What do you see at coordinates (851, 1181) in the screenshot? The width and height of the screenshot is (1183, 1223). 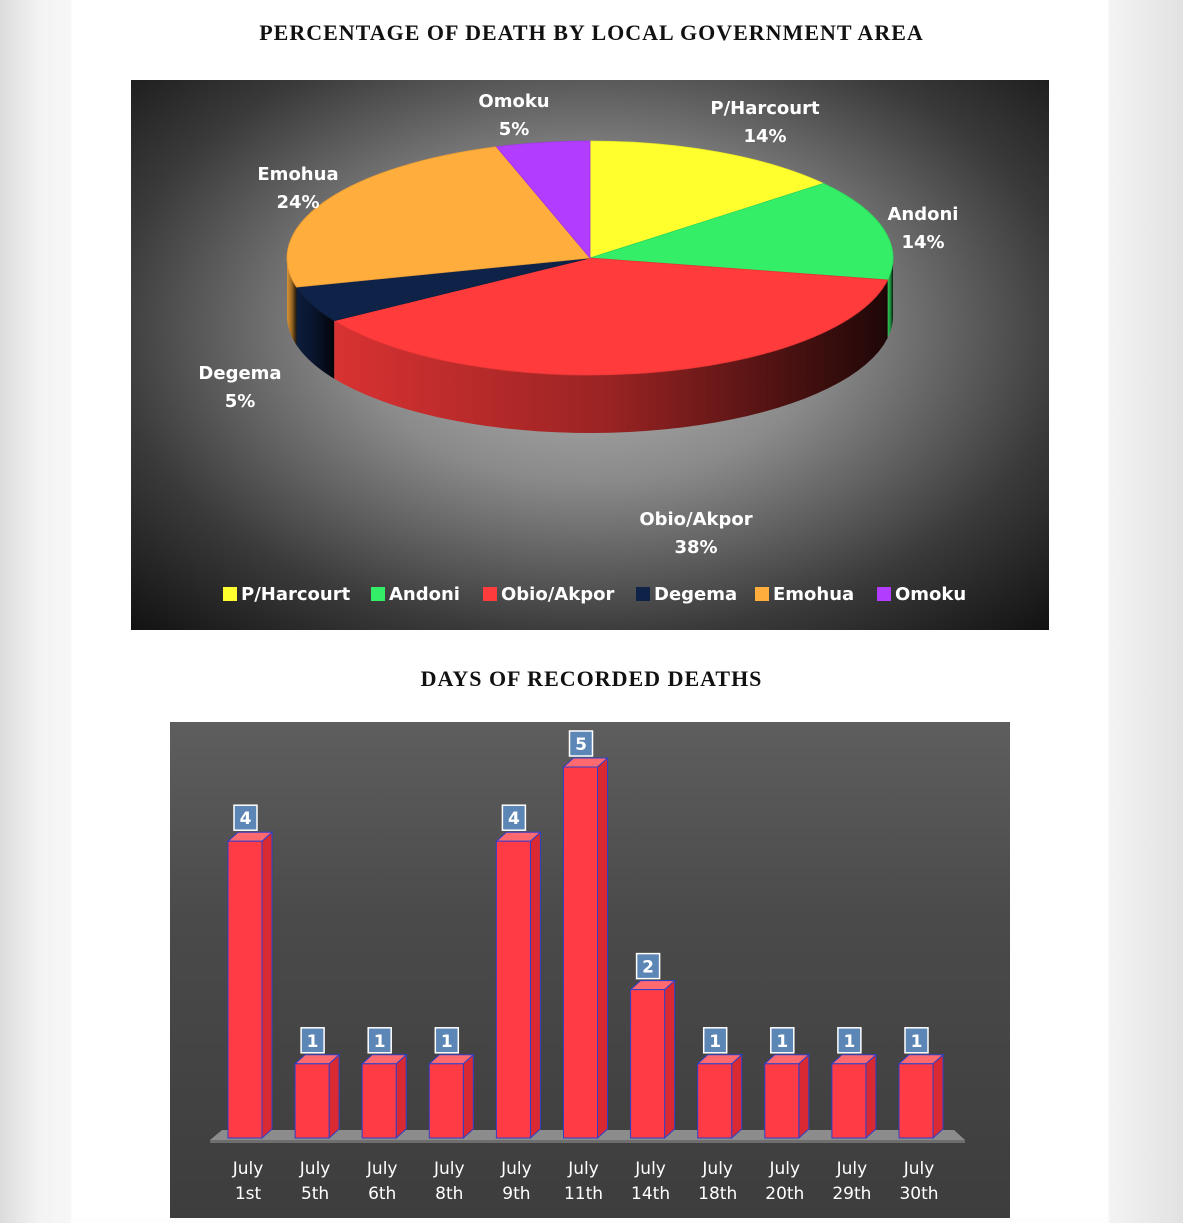 I see `x-tick-label-10: July 29th` at bounding box center [851, 1181].